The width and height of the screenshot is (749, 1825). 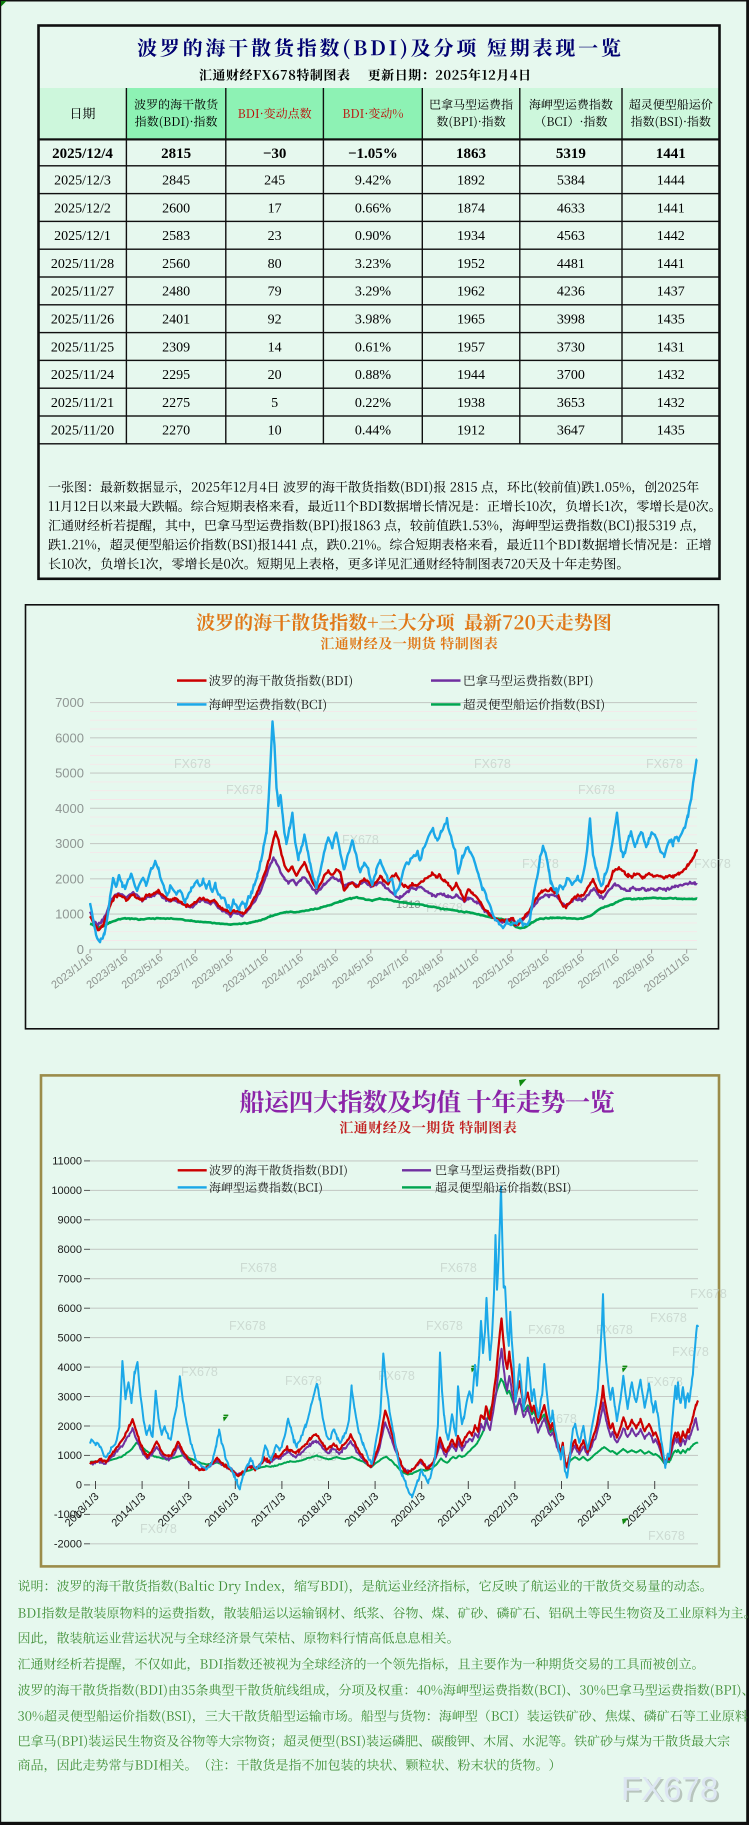 I want to click on svg-text: 0.22%, so click(x=373, y=403).